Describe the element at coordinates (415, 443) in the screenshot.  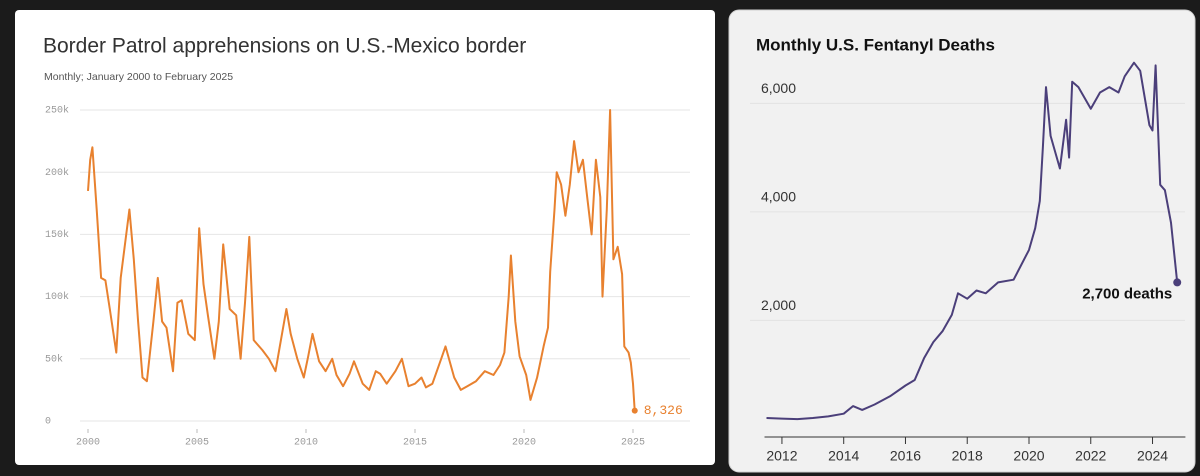
I see `x-tick-label: 2015` at that location.